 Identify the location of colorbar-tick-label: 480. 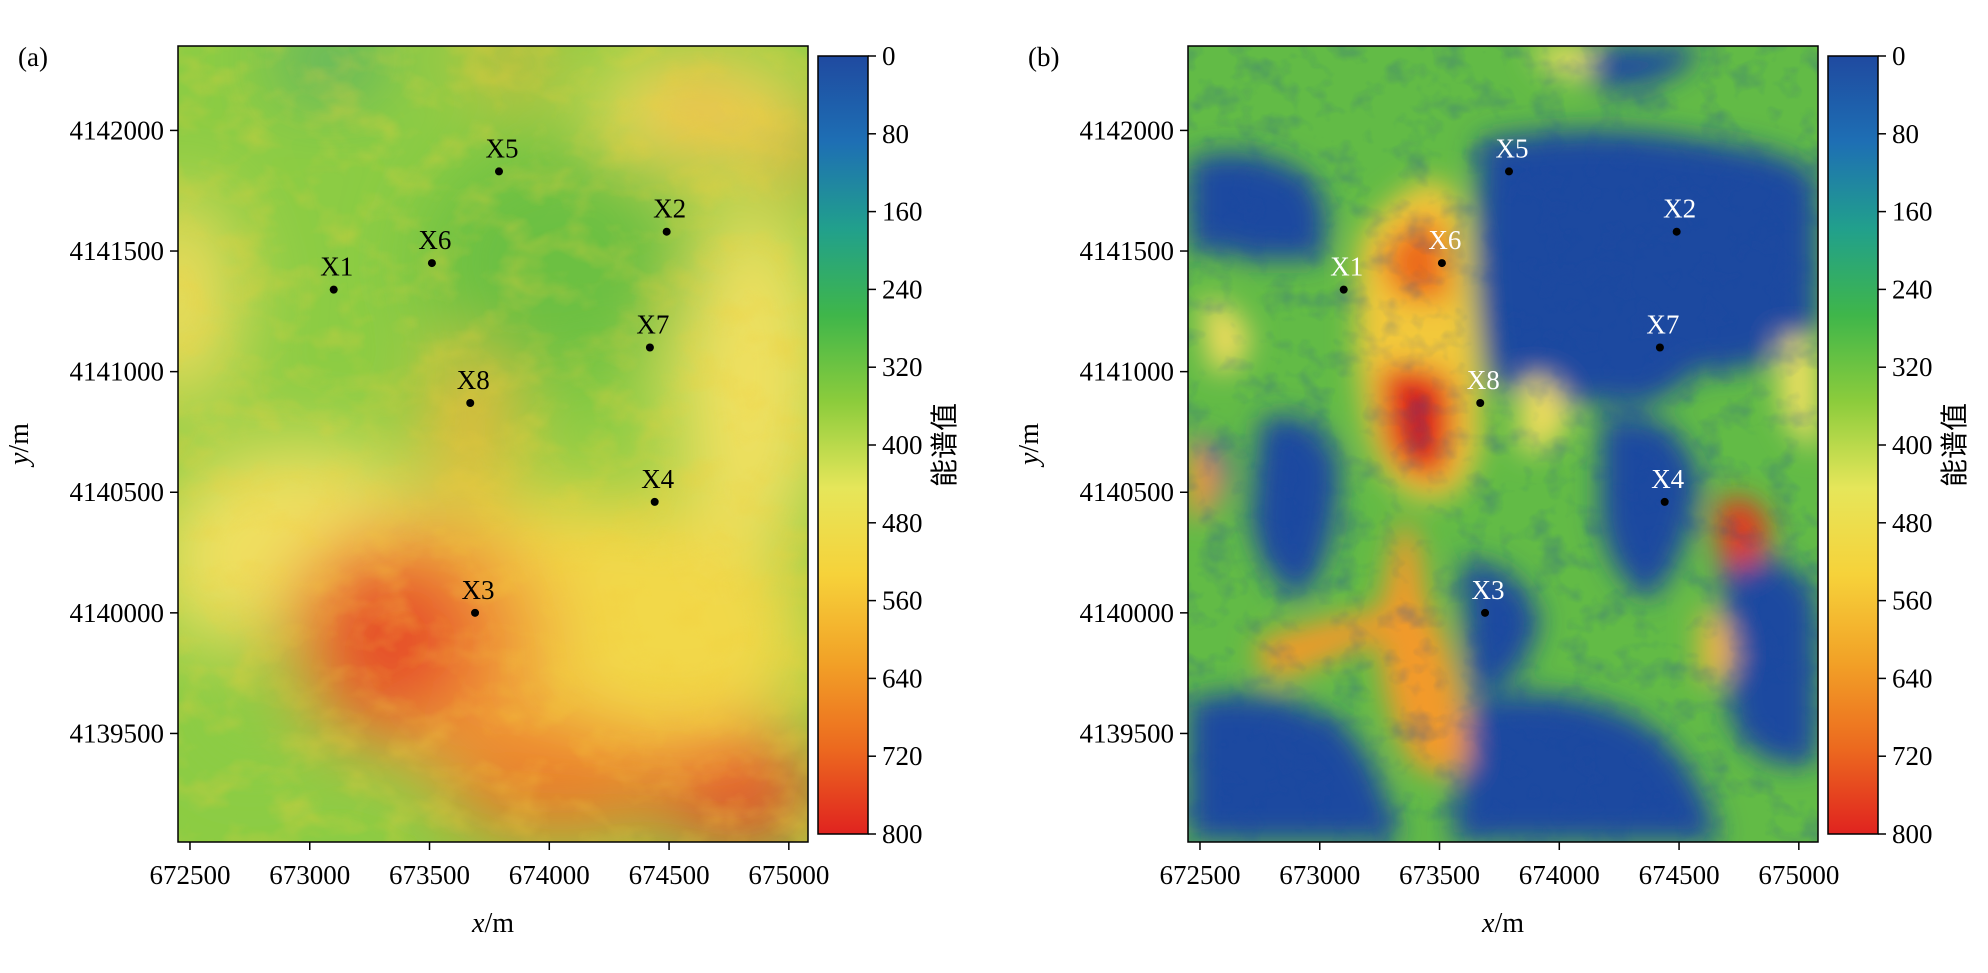
(902, 523).